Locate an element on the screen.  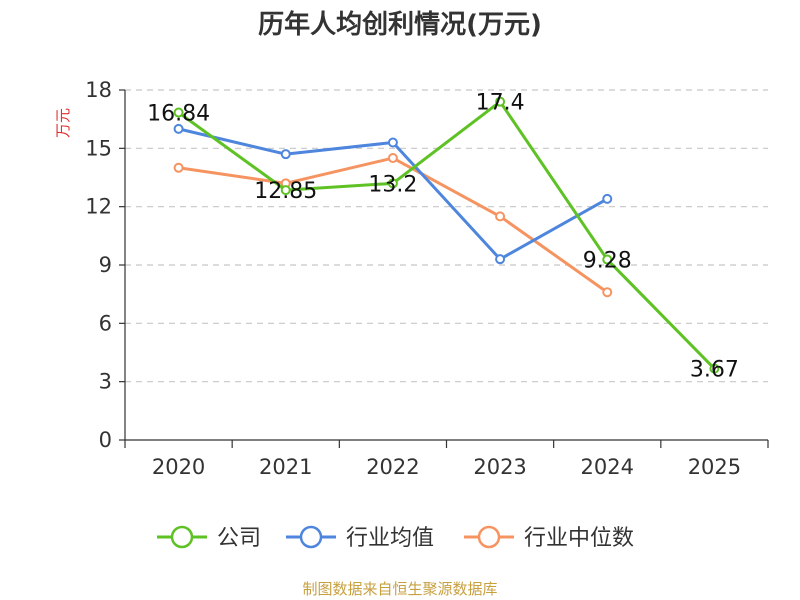
source-note: 制图数据来自恒生聚源数据库 is located at coordinates (399, 589).